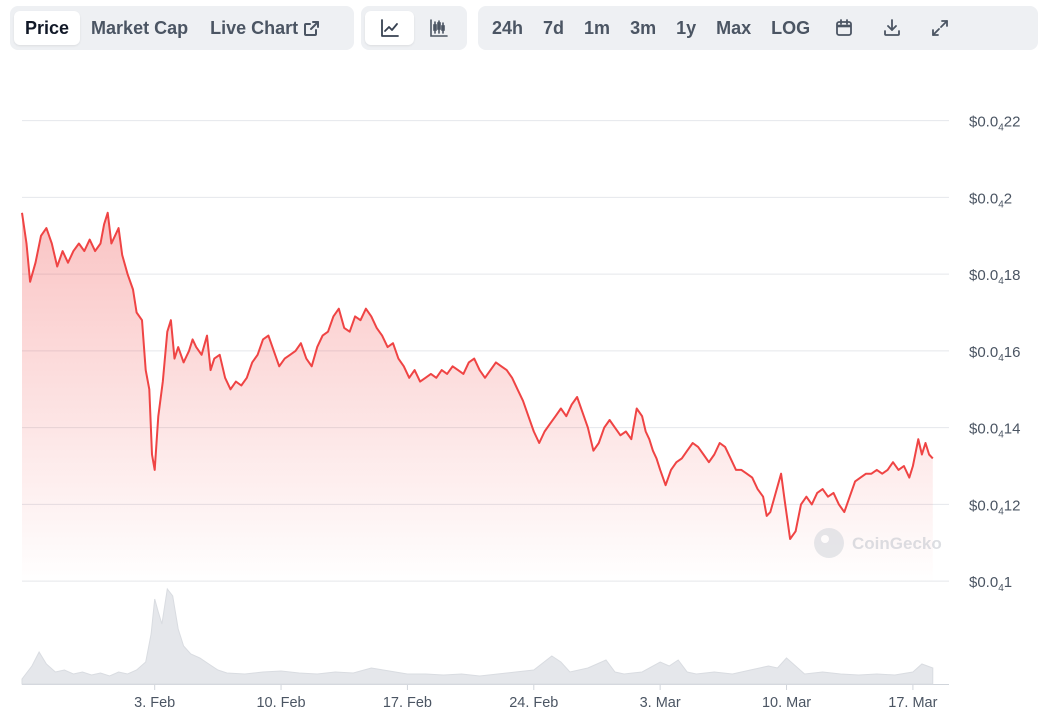 This screenshot has height=723, width=1042. I want to click on tab-live-chart: Live Chart, so click(265, 28).